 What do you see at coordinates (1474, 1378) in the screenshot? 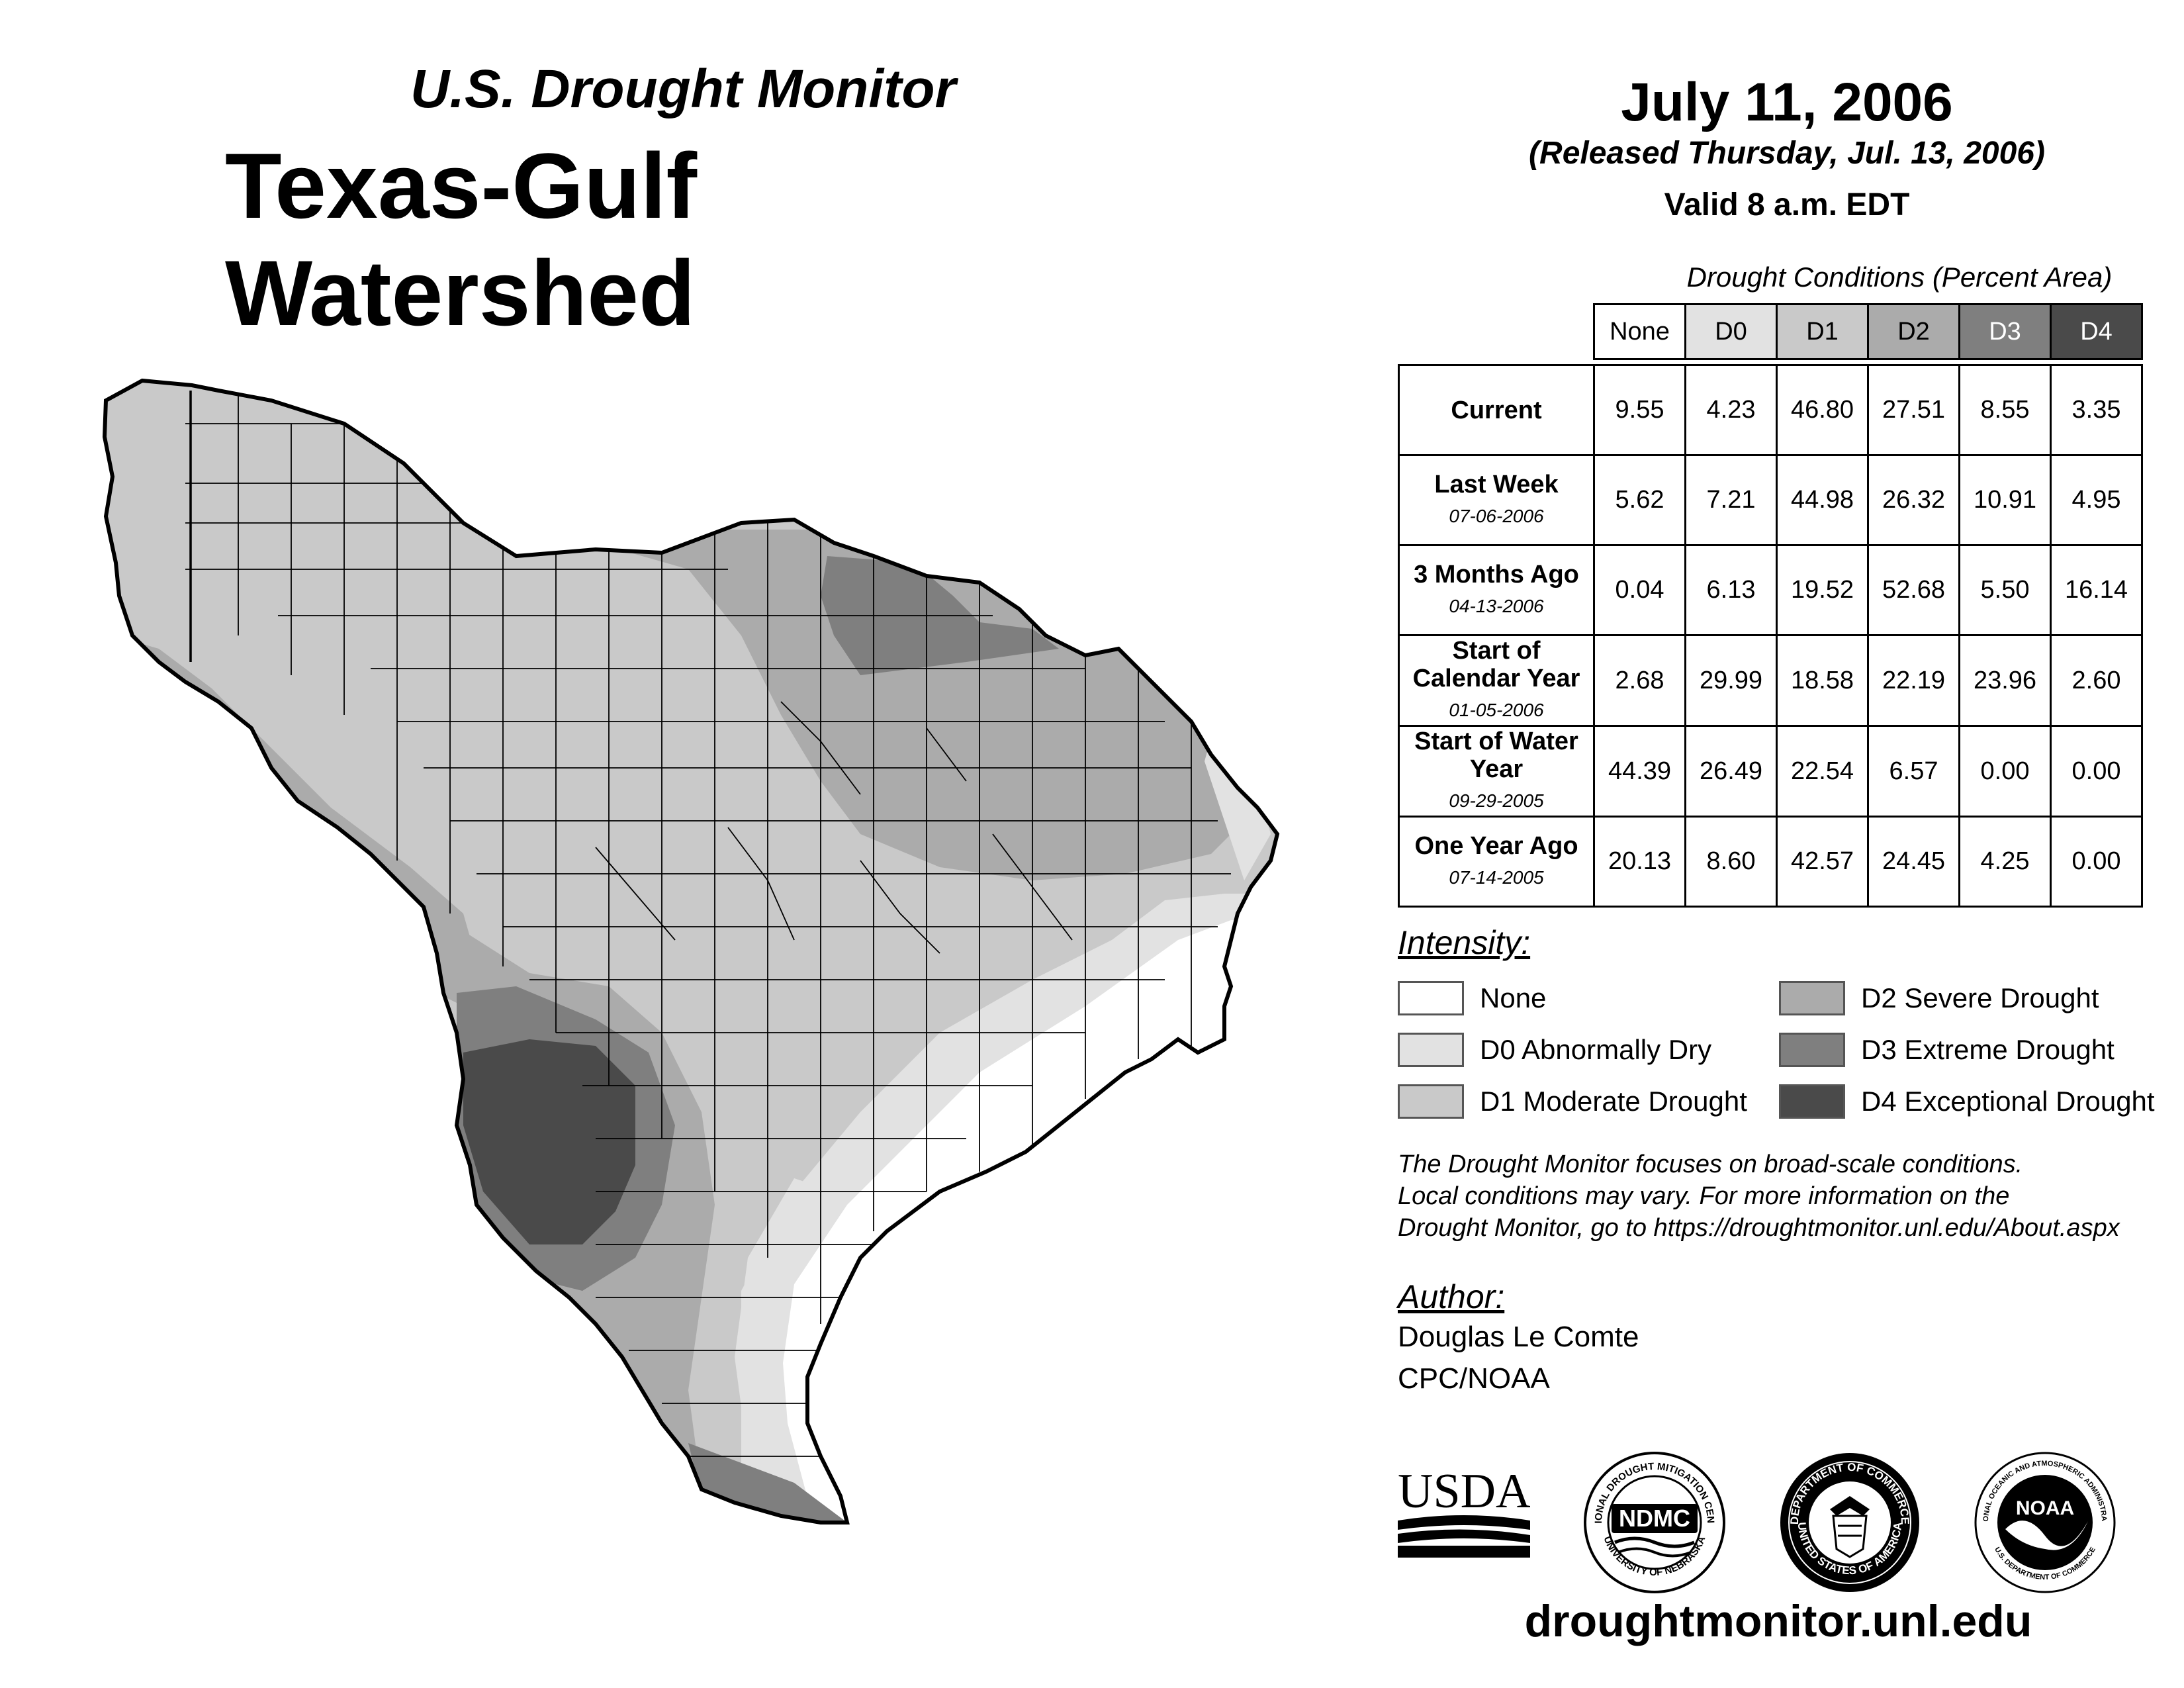
I see `author-org: CPC/NOAA` at bounding box center [1474, 1378].